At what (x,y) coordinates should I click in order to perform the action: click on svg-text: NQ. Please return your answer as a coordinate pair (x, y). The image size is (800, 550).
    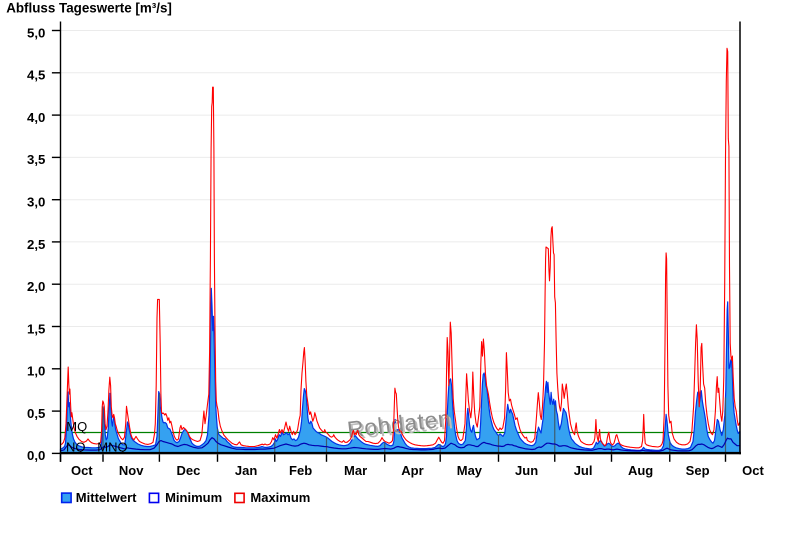
    Looking at the image, I should click on (76, 446).